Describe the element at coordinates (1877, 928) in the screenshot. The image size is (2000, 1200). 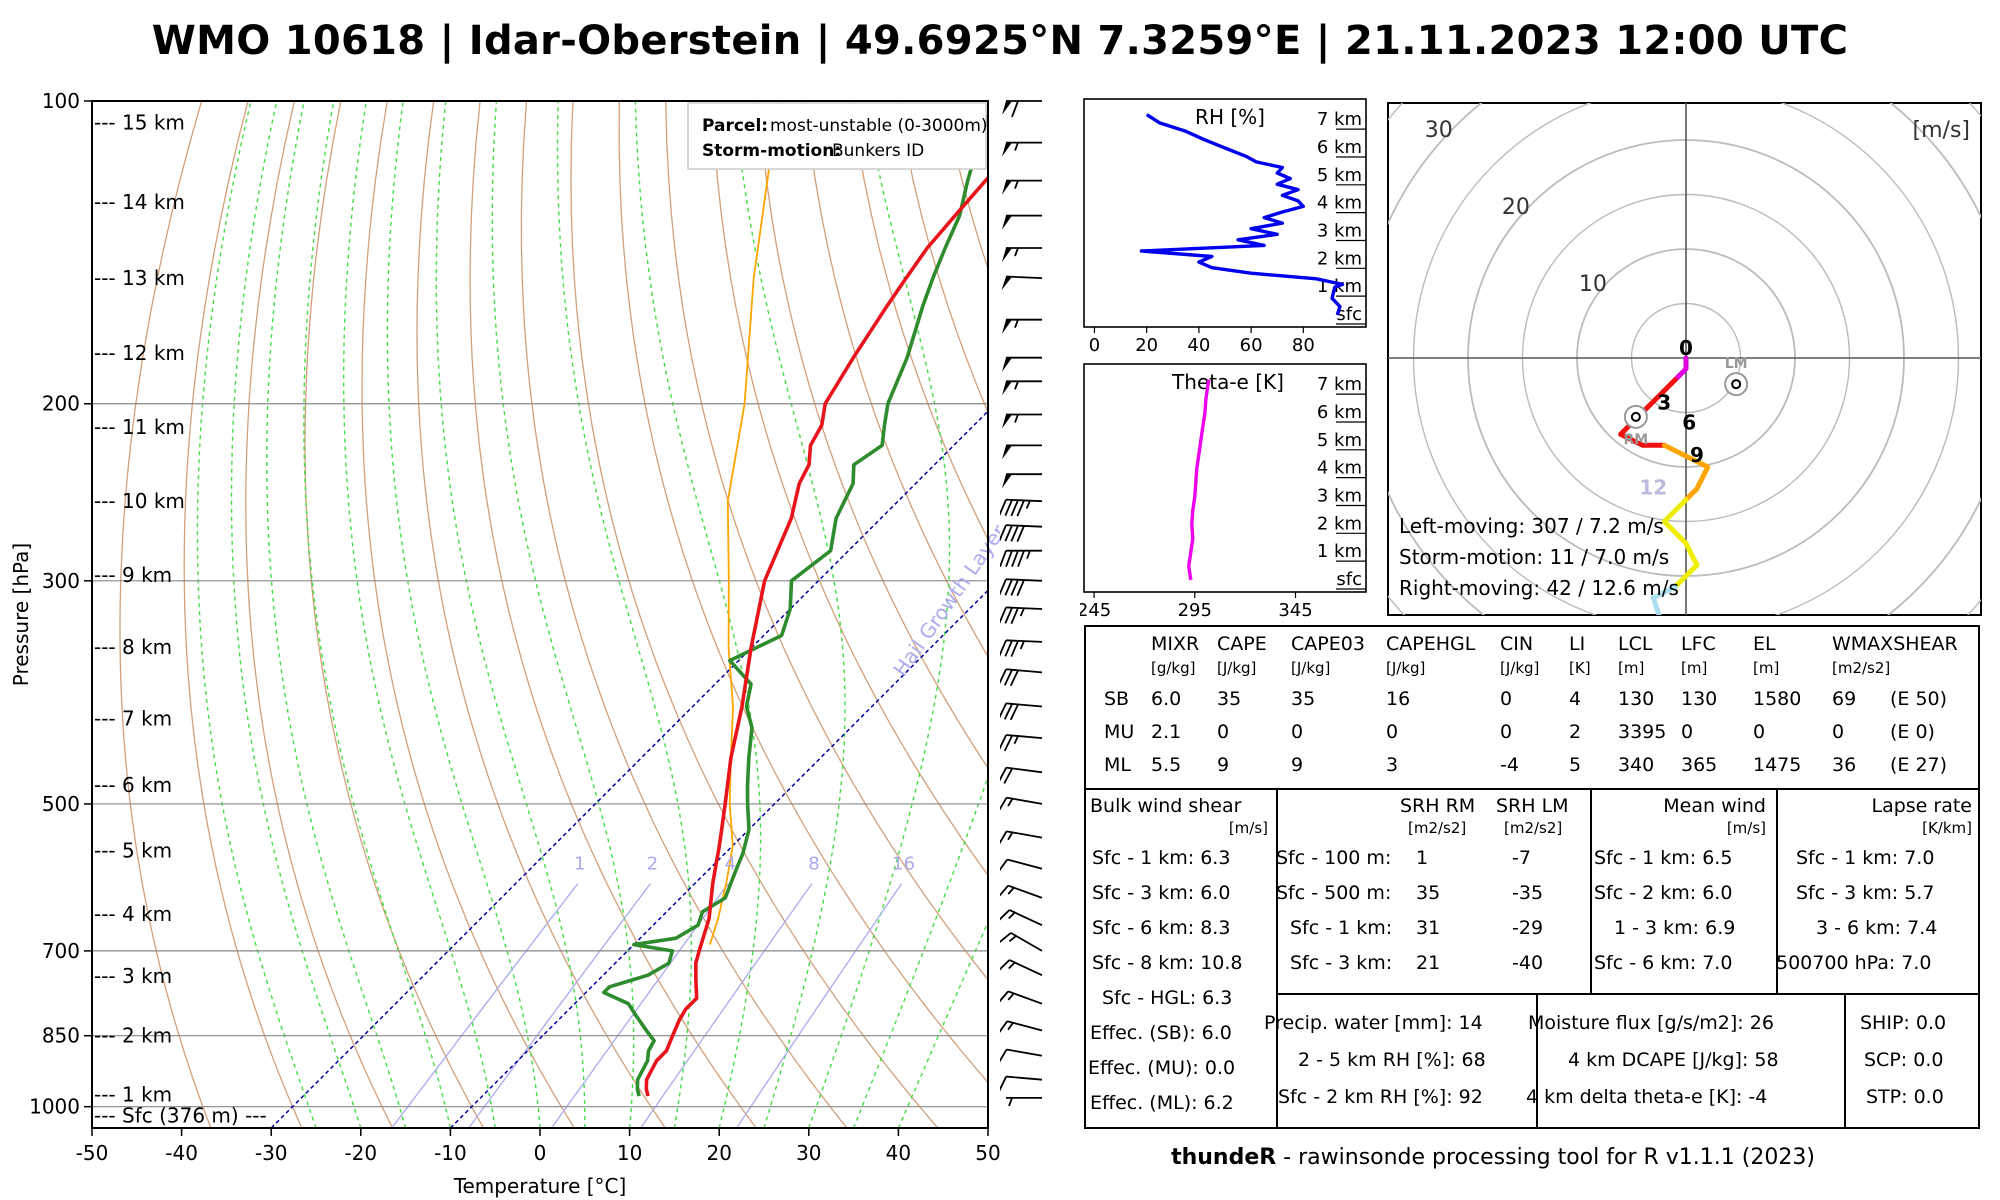
I see `lapse-rate-row: 3 - 6 km: 7.4` at that location.